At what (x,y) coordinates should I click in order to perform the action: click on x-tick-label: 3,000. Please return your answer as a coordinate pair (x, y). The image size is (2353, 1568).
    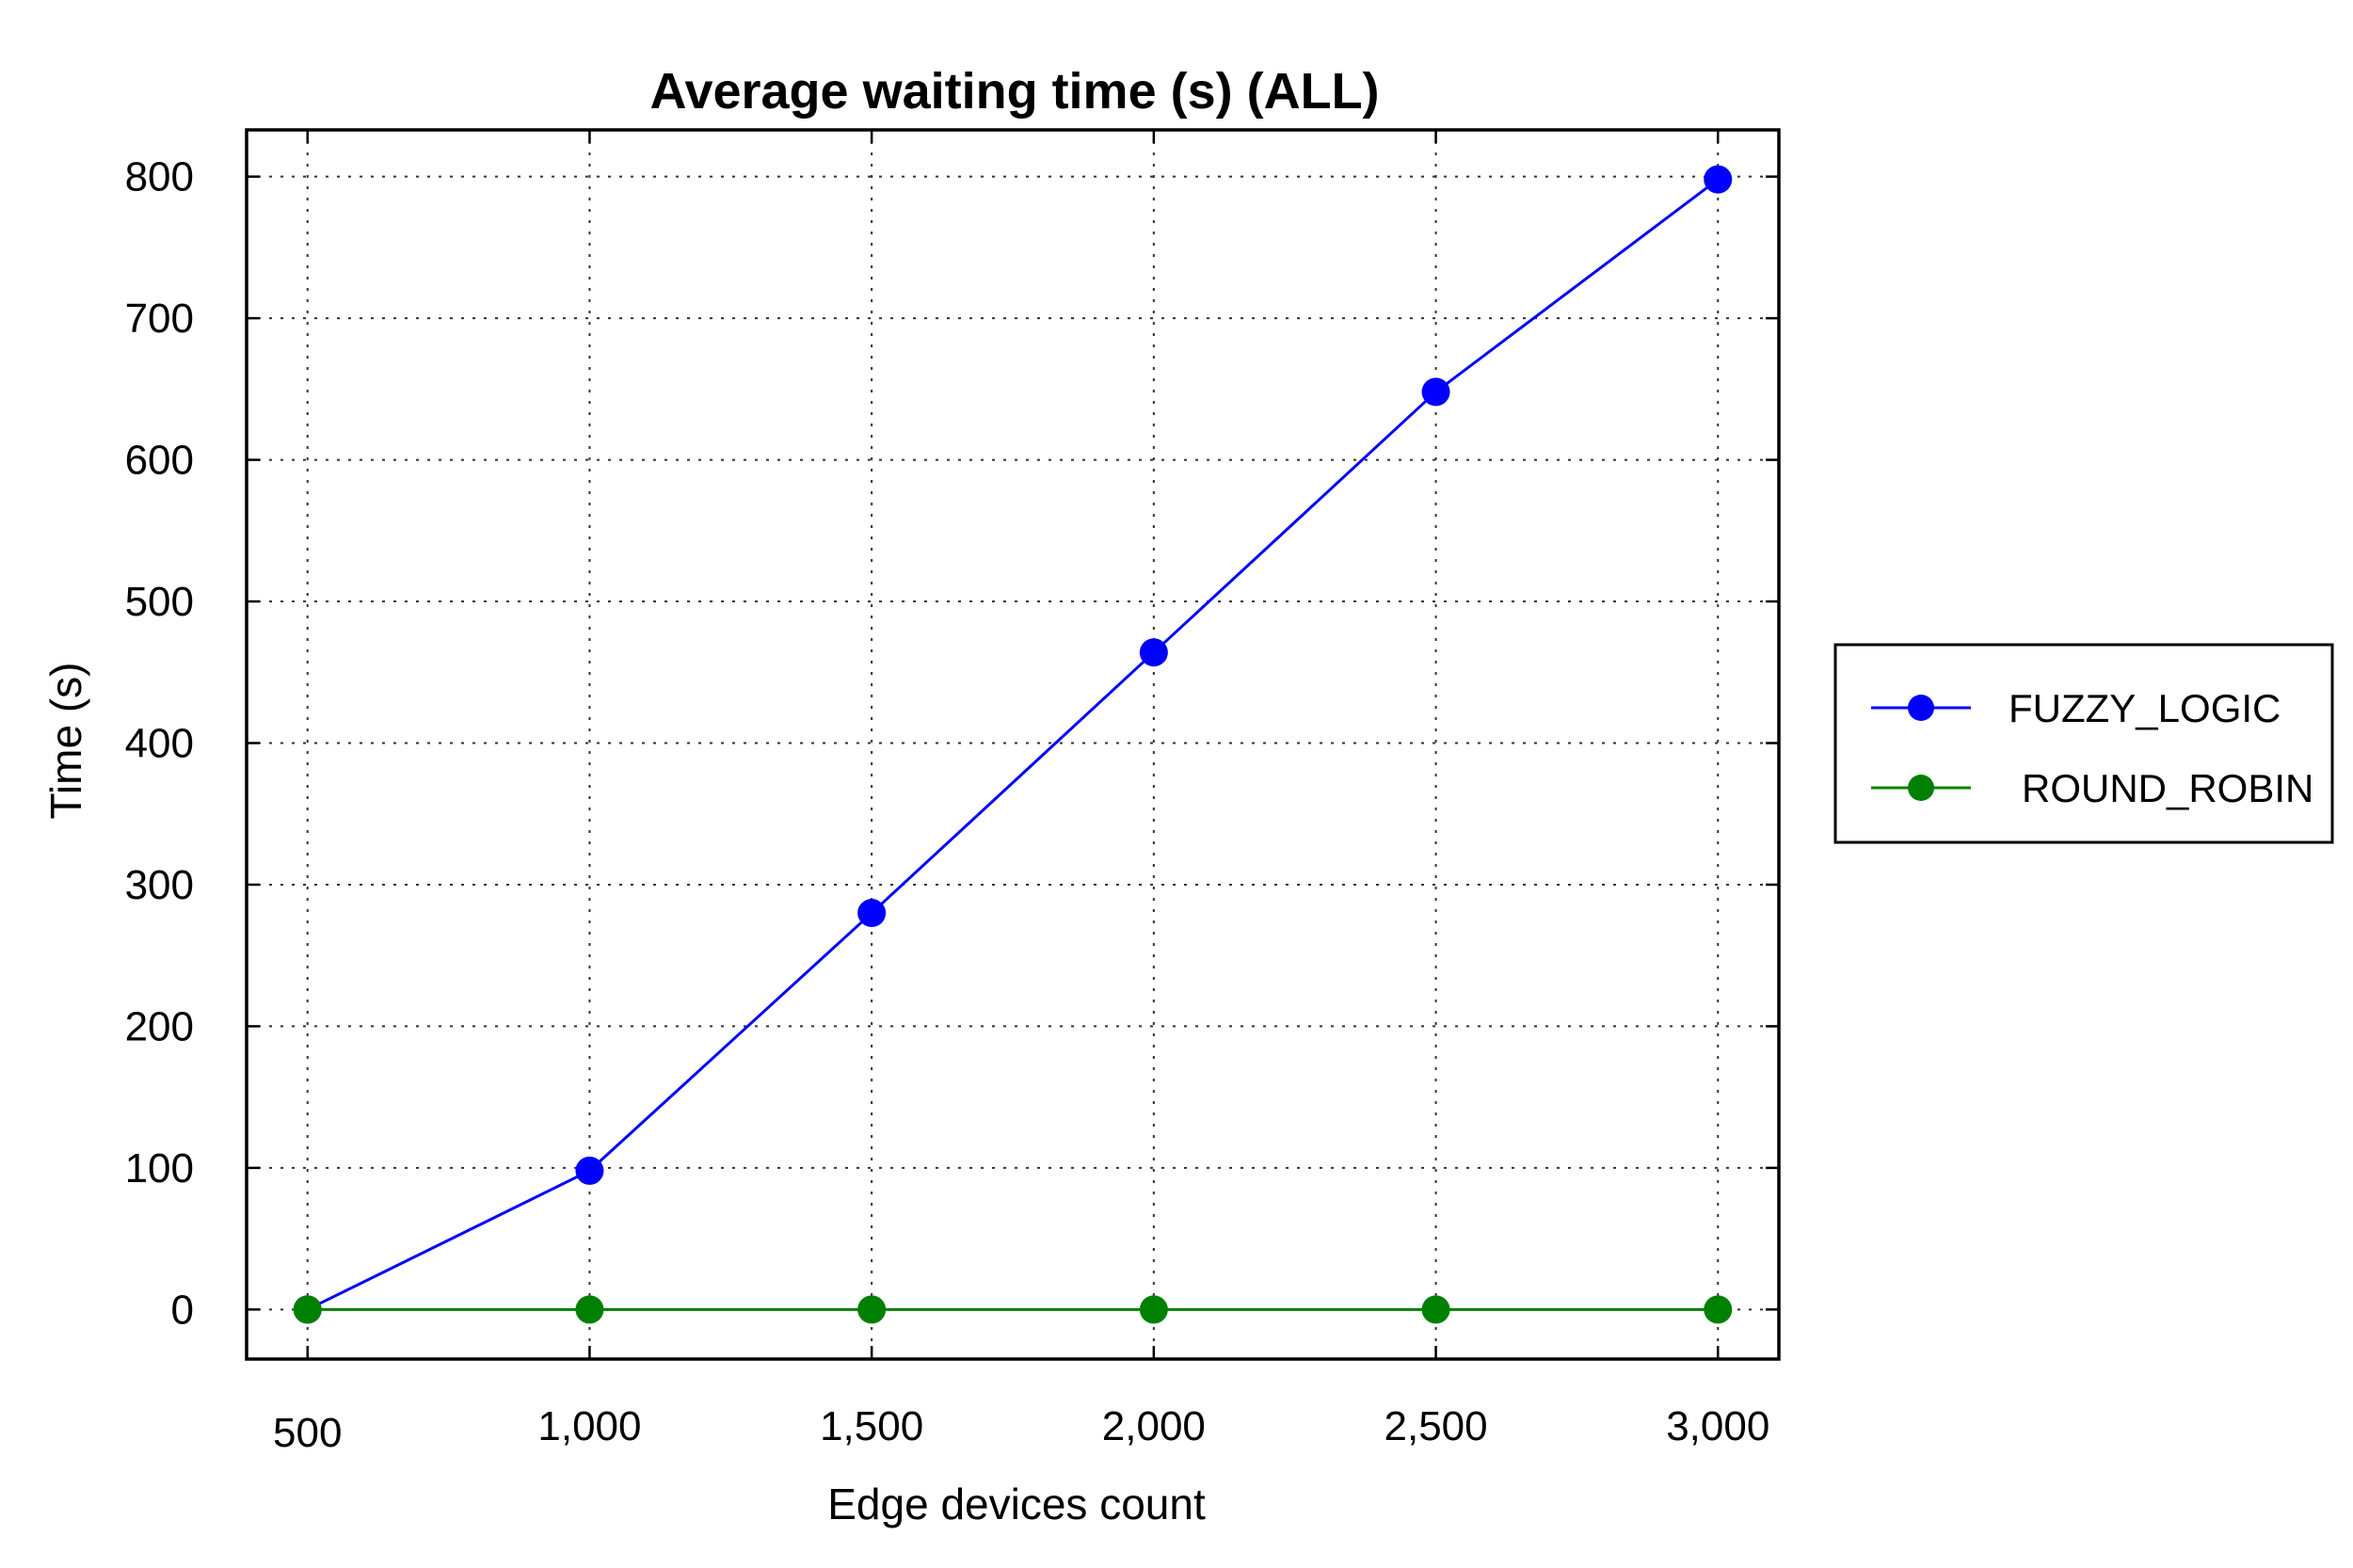
    Looking at the image, I should click on (1717, 1426).